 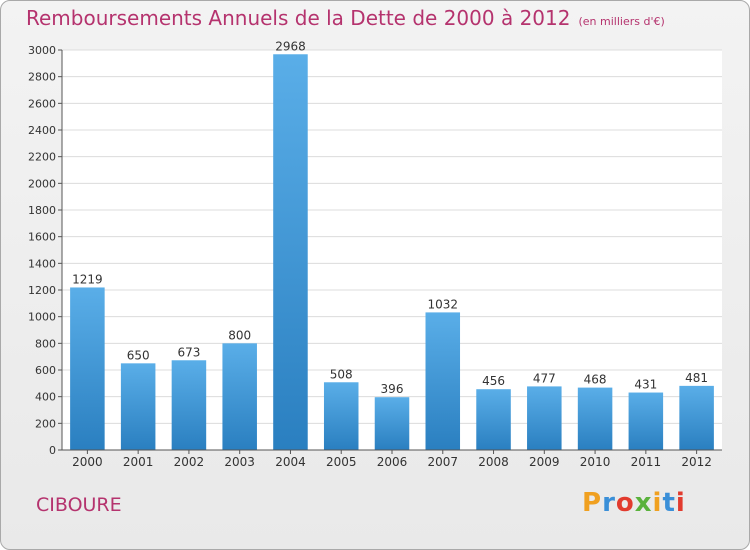 I want to click on logo-letter: P, so click(x=592, y=503).